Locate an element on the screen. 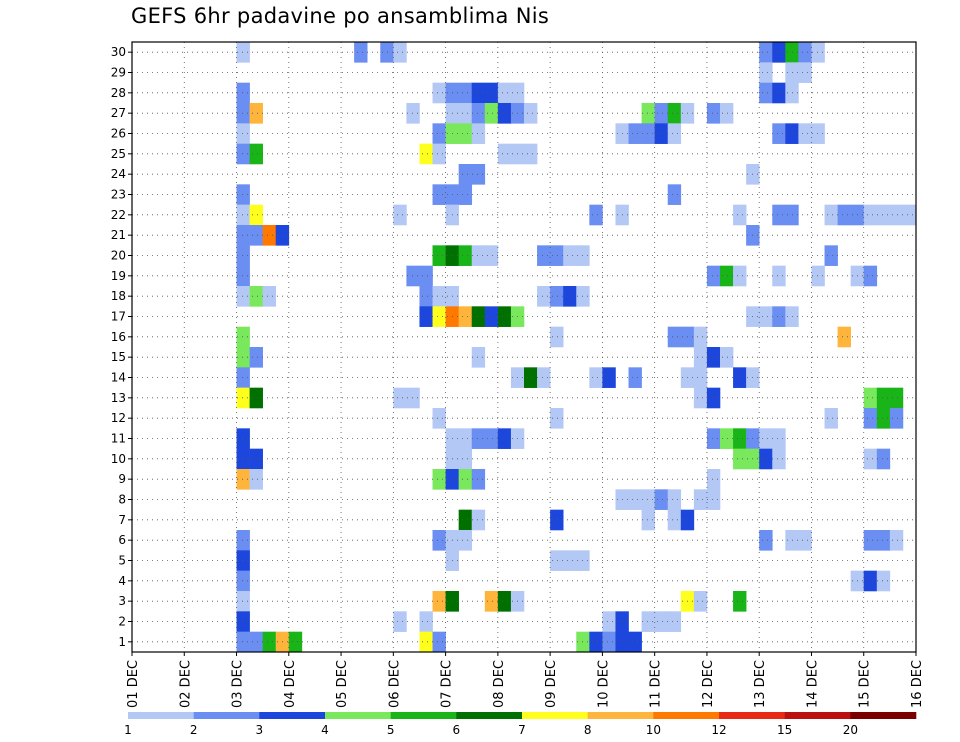 This screenshot has width=960, height=742. legend-label: 3 is located at coordinates (260, 730).